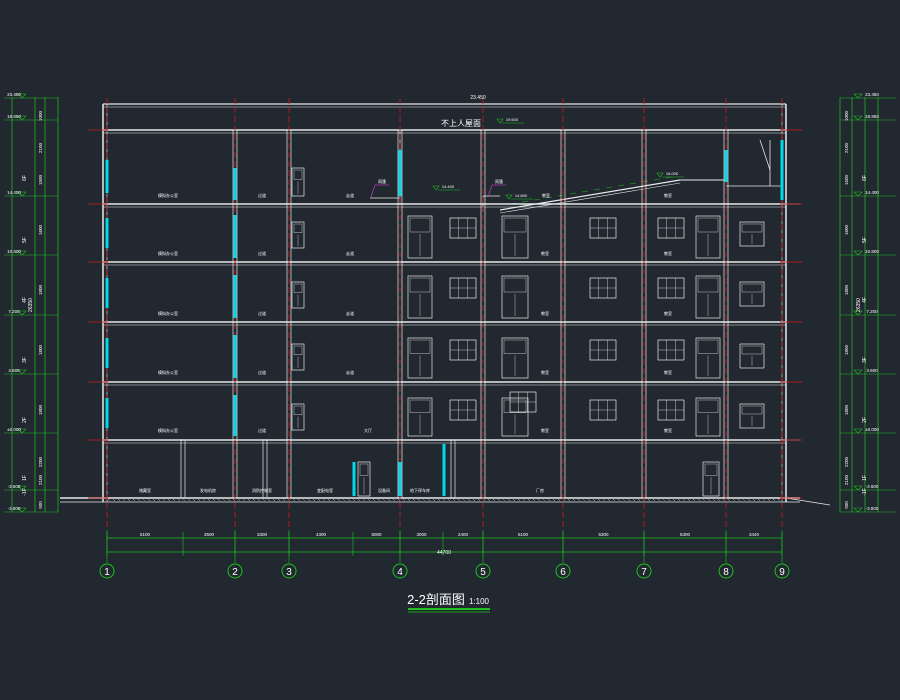 This screenshot has height=700, width=900. Describe the element at coordinates (40, 461) in the screenshot. I see `vertical-dimension-left: 2200` at that location.